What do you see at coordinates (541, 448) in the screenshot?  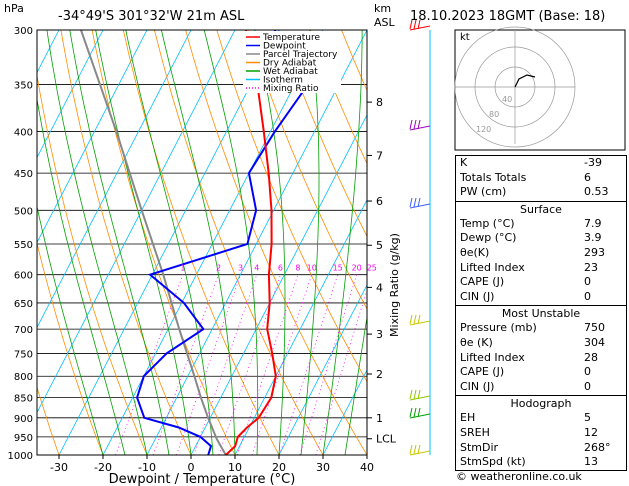 I see `table-row: StmDir 268°` at bounding box center [541, 448].